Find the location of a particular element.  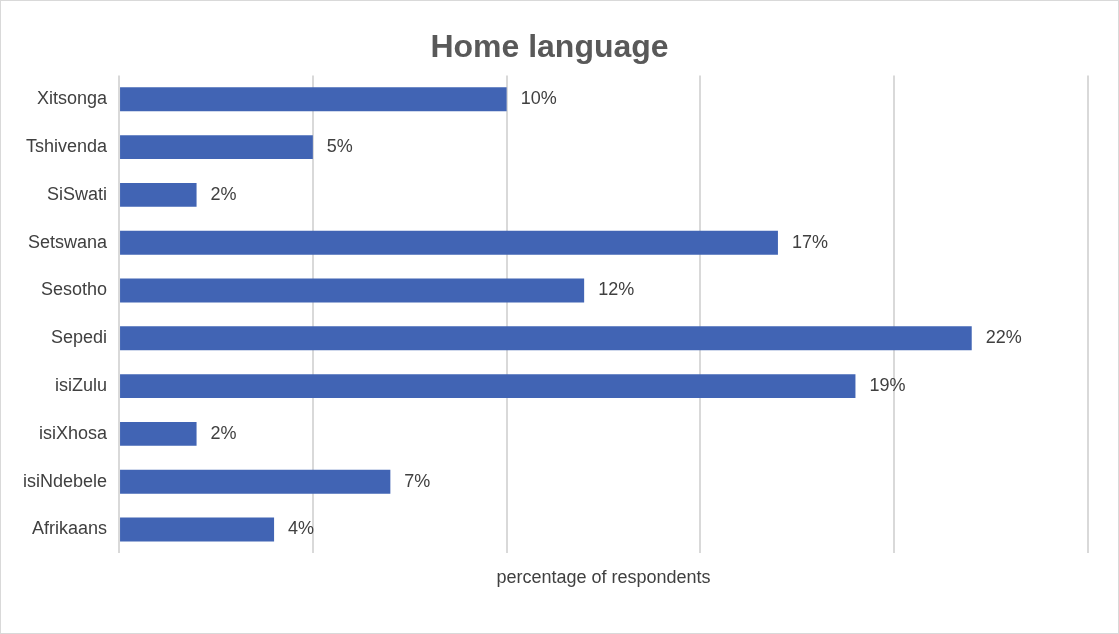

y-tick-label: isiZulu is located at coordinates (81, 385).